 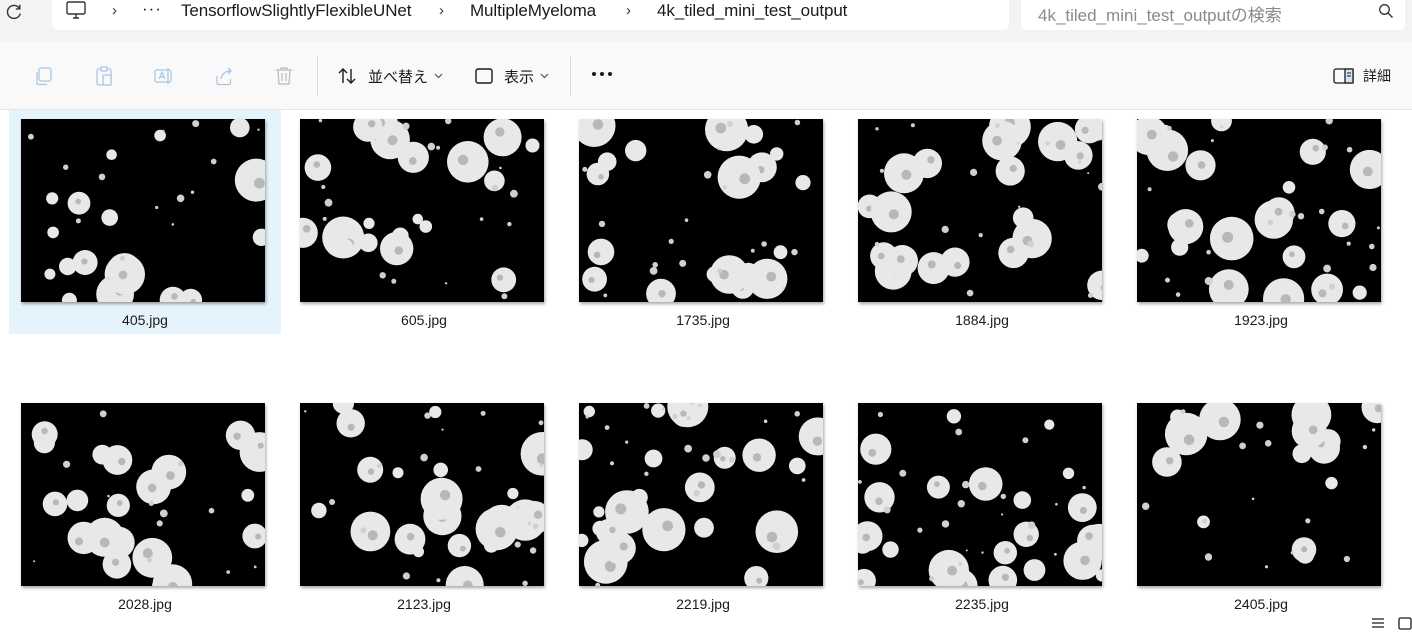 I want to click on file-name: 2405.jpg, so click(x=1261, y=604).